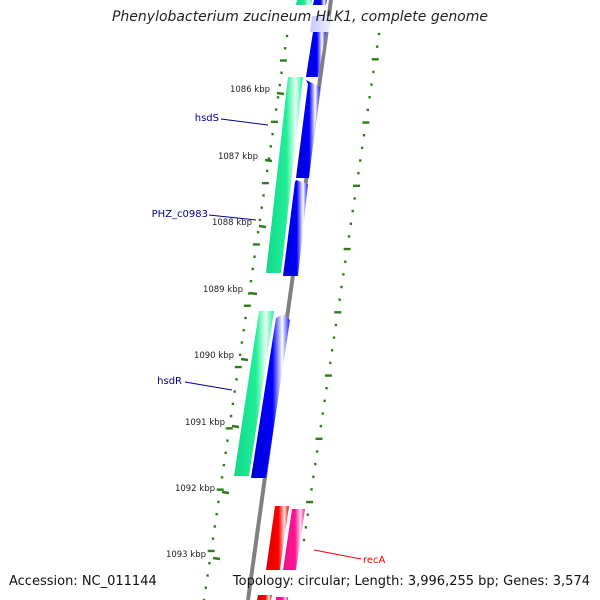 Image resolution: width=600 pixels, height=600 pixels. What do you see at coordinates (304, 2) in the screenshot?
I see `reverse-cds-top` at bounding box center [304, 2].